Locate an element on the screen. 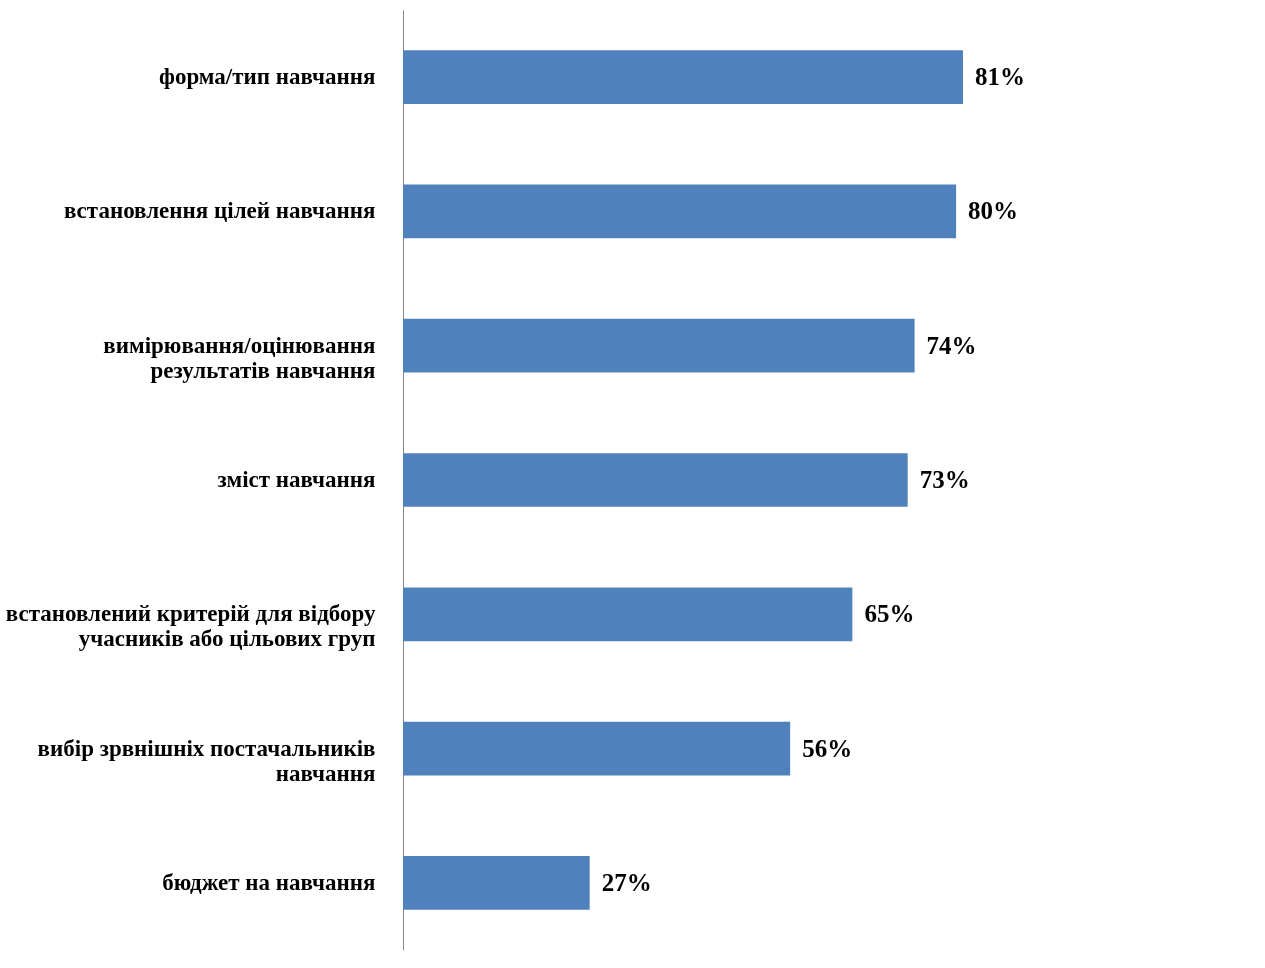 Image resolution: width=1265 pixels, height=968 pixels. data-label: 73% is located at coordinates (944, 479).